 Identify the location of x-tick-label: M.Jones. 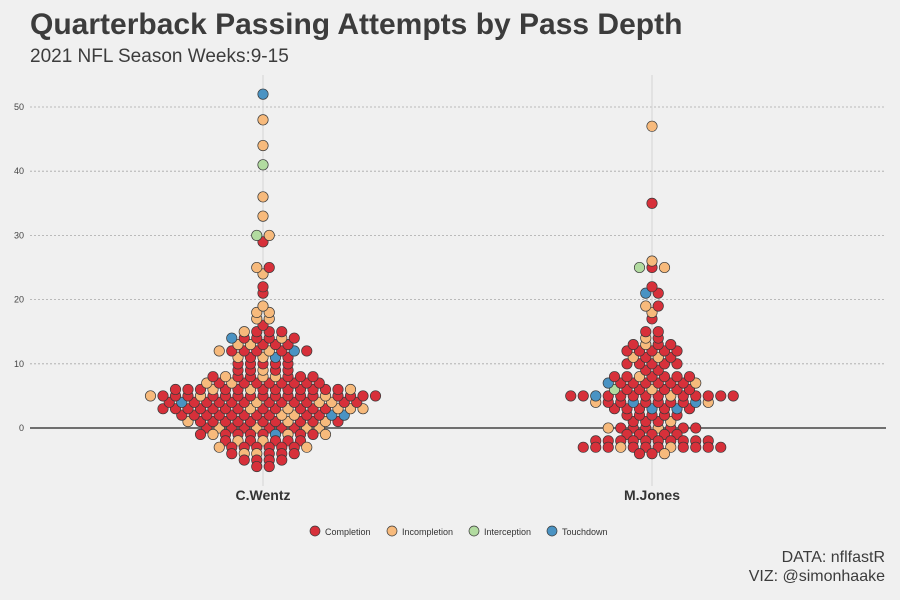
(652, 495).